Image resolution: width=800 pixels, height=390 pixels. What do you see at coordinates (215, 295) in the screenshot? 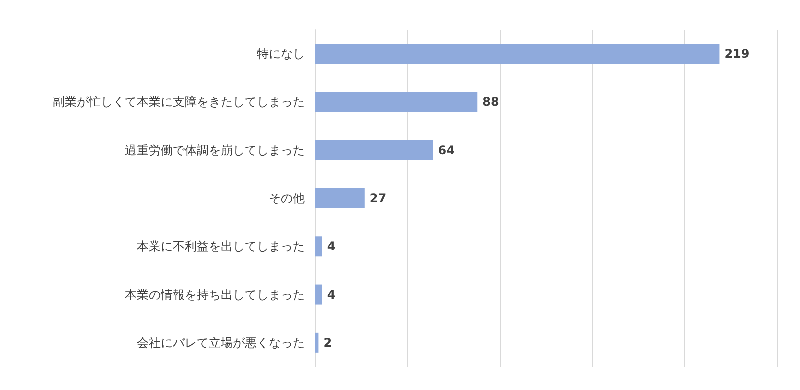
I see `y-tick-label: 本業の情報を持ち出してしまった` at bounding box center [215, 295].